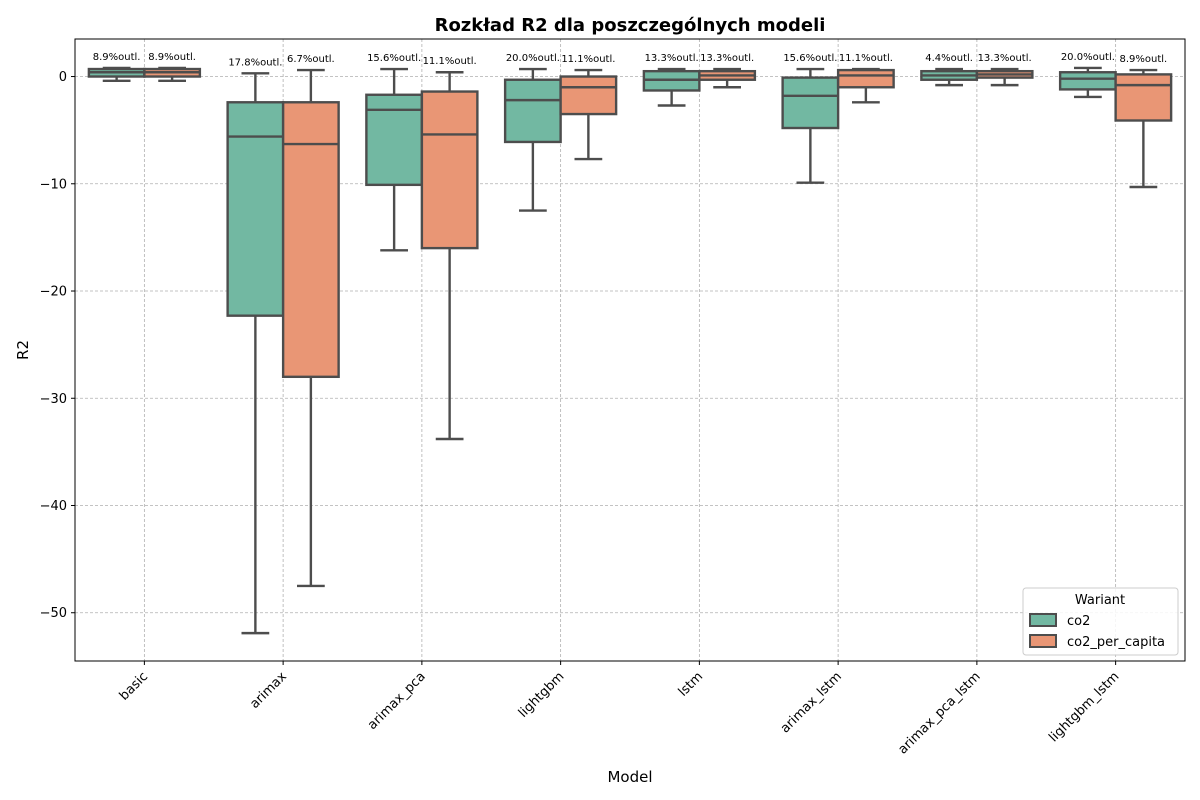  Describe the element at coordinates (53, 399) in the screenshot. I see `y-tick-label-3: −30` at that location.